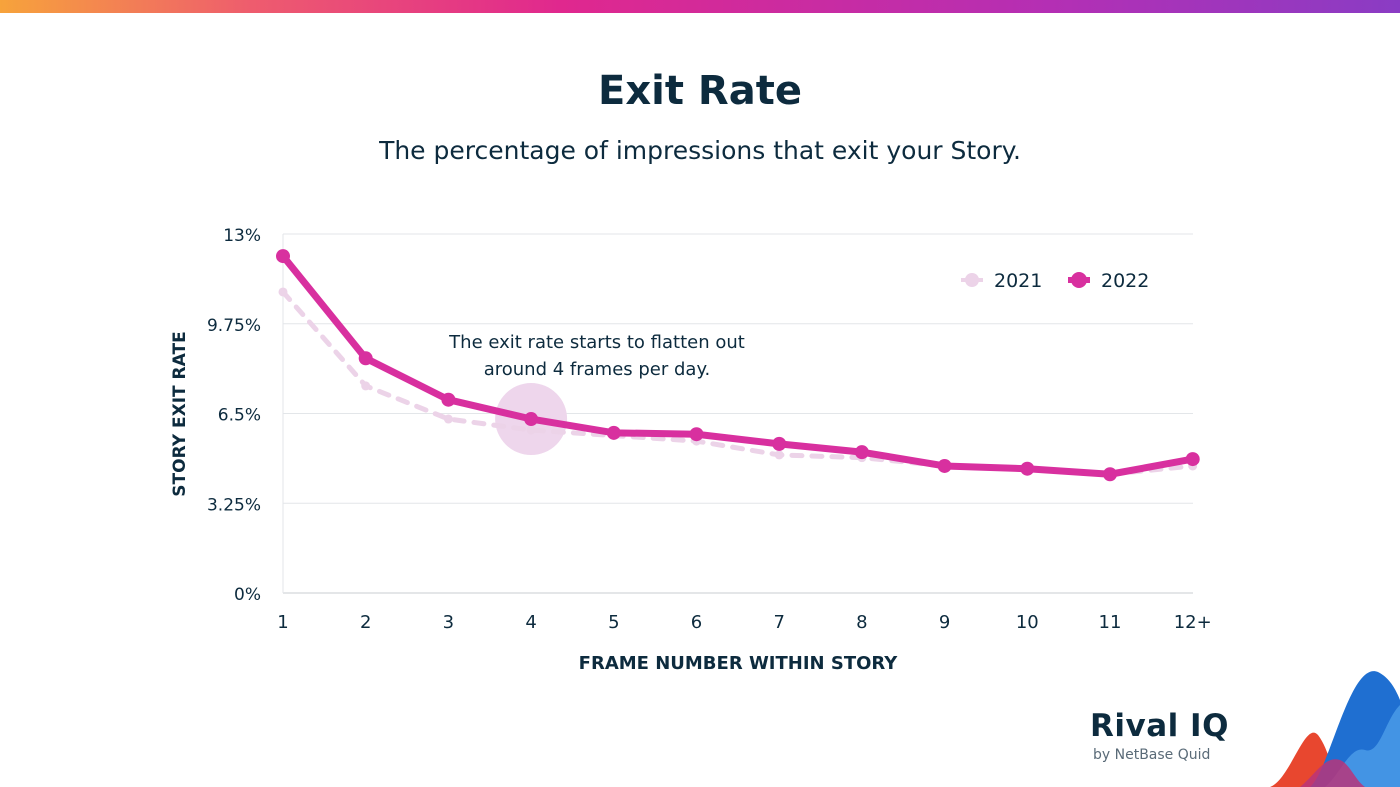 The image size is (1400, 787). Describe the element at coordinates (700, 6) in the screenshot. I see `top-gradient-bar` at that location.